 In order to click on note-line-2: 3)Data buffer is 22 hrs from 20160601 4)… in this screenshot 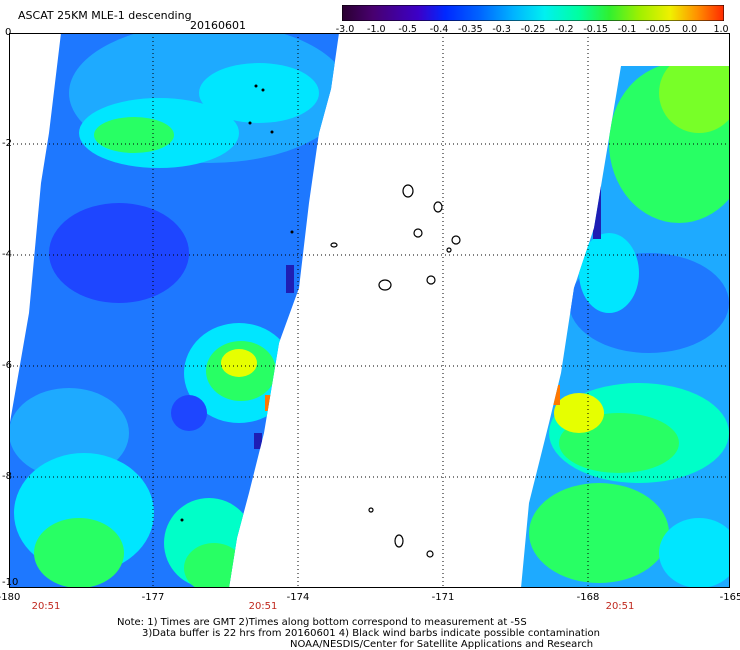, I will do `click(371, 633)`.